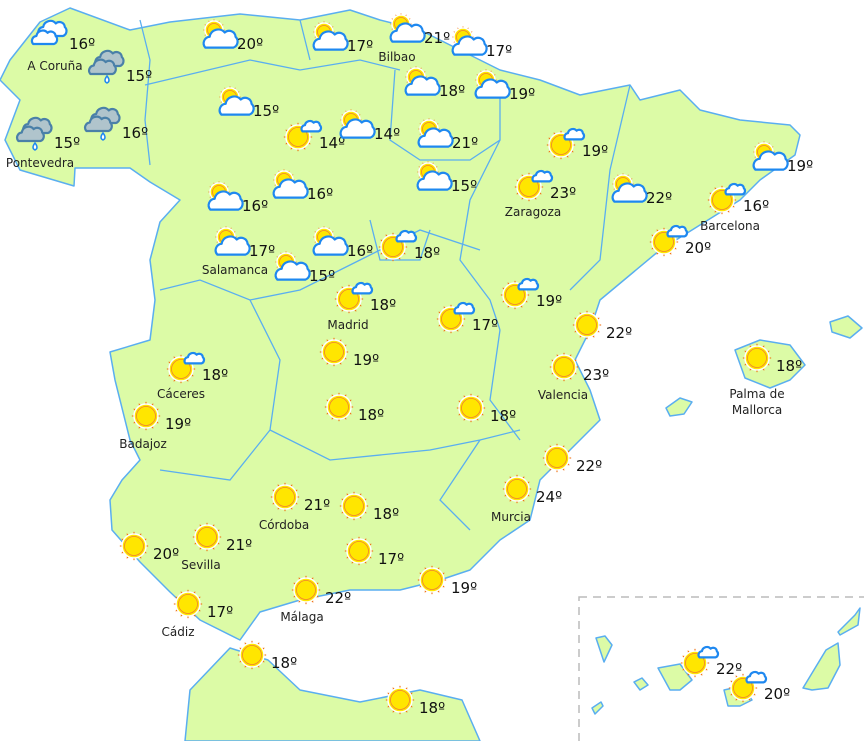  Describe the element at coordinates (533, 212) in the screenshot. I see `city-label: Zaragoza` at that location.